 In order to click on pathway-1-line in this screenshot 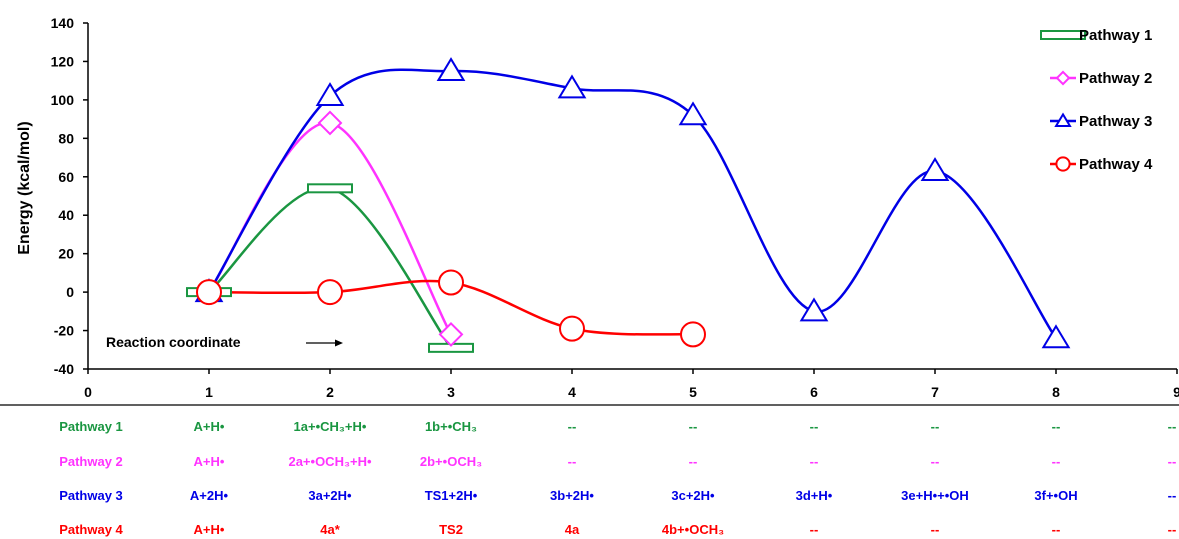, I will do `click(330, 267)`.